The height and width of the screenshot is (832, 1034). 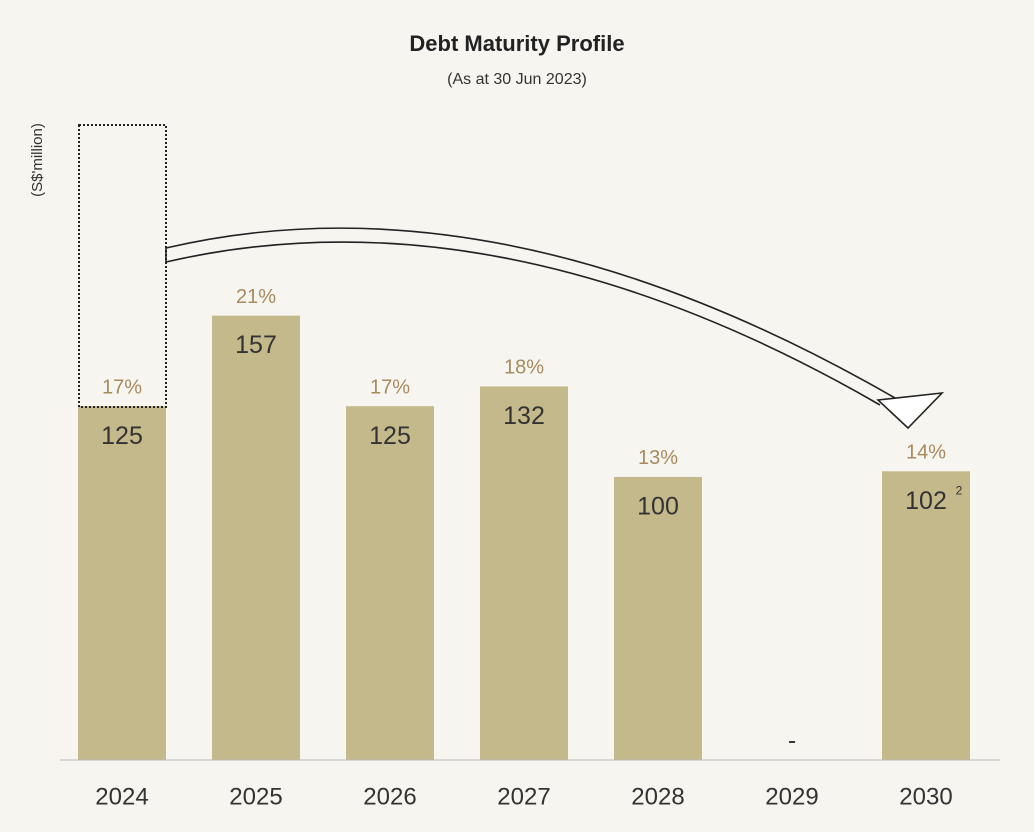 I want to click on x-tick-label: 2026, so click(x=389, y=796).